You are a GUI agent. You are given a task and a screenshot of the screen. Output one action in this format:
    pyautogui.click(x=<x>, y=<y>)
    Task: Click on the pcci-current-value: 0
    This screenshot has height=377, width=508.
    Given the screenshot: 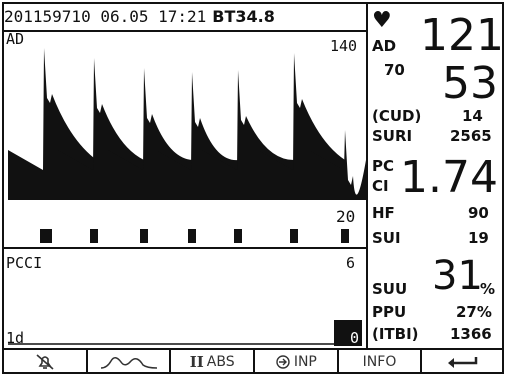 What is the action you would take?
    pyautogui.click(x=355, y=338)
    